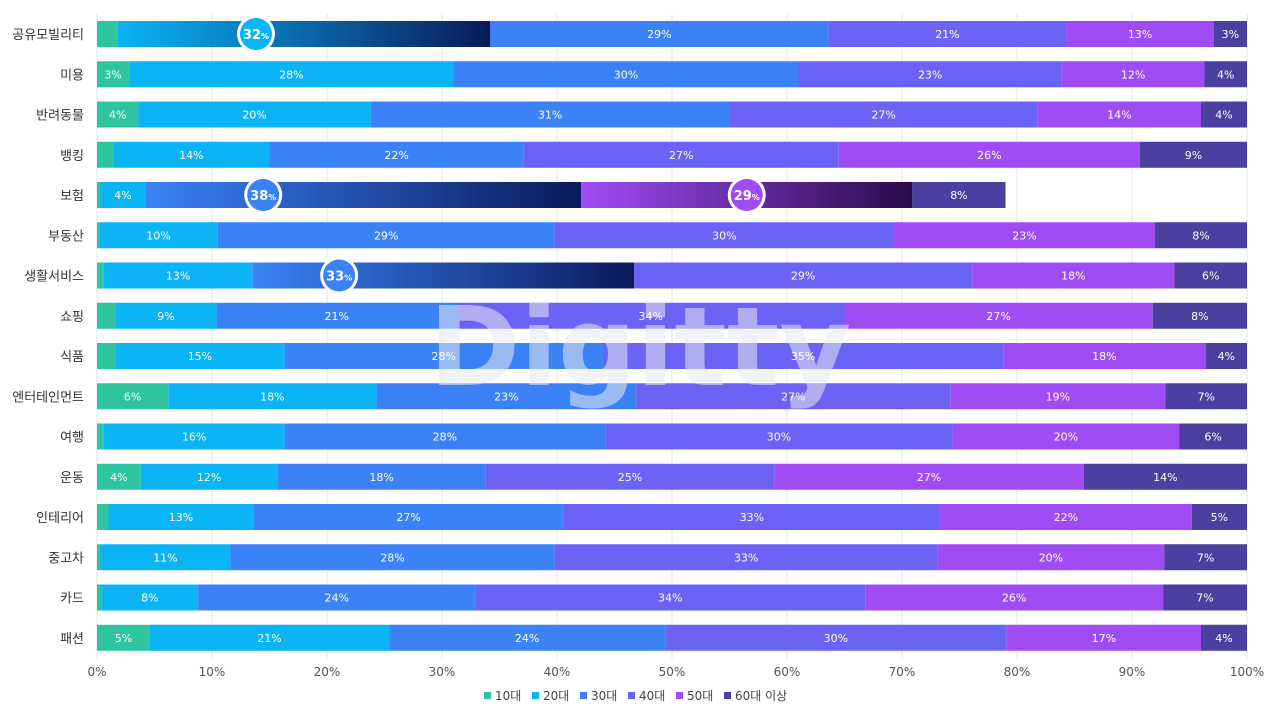 The height and width of the screenshot is (720, 1280). I want to click on category-label: 쇼핑, so click(72, 317).